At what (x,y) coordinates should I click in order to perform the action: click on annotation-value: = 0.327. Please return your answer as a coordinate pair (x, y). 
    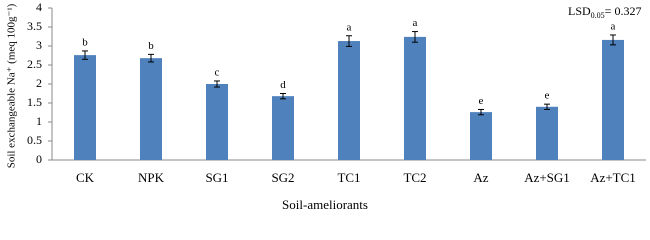
    Looking at the image, I should click on (623, 11).